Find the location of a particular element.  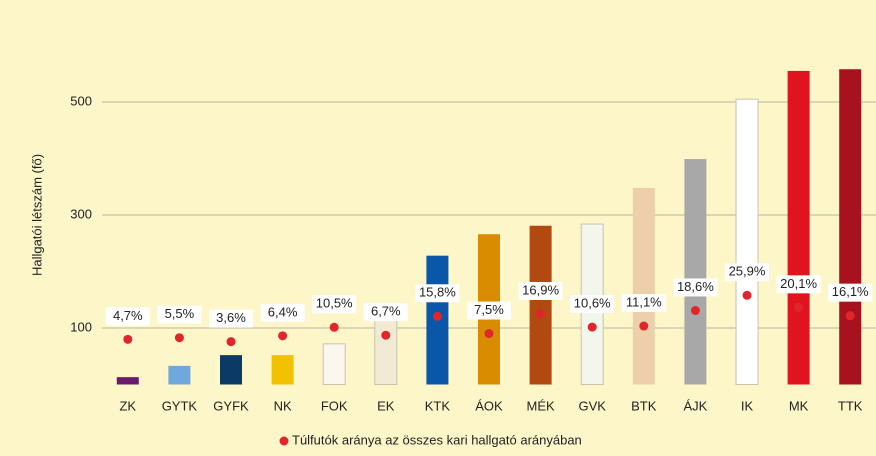

x-tick-label: BTK is located at coordinates (644, 405).